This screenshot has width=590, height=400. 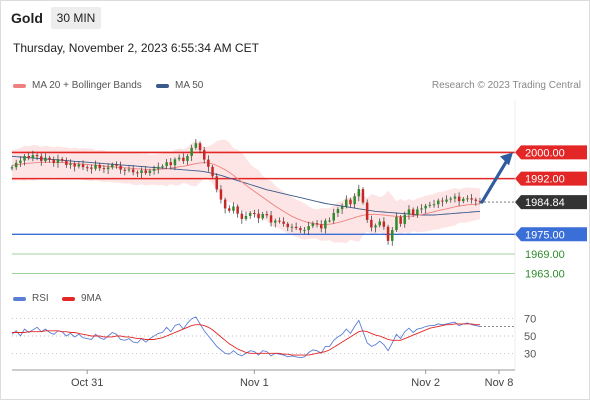 I want to click on x-tick-label: Nov 1, so click(x=254, y=383).